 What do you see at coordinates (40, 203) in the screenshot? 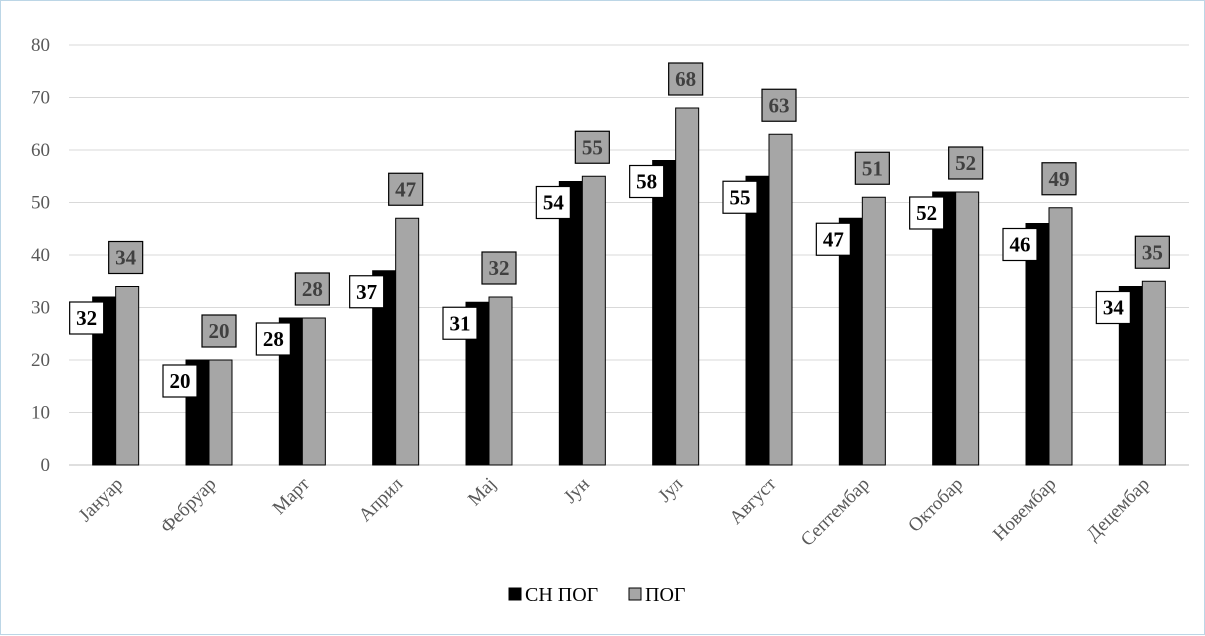
I see `y-tick-label: 50` at bounding box center [40, 203].